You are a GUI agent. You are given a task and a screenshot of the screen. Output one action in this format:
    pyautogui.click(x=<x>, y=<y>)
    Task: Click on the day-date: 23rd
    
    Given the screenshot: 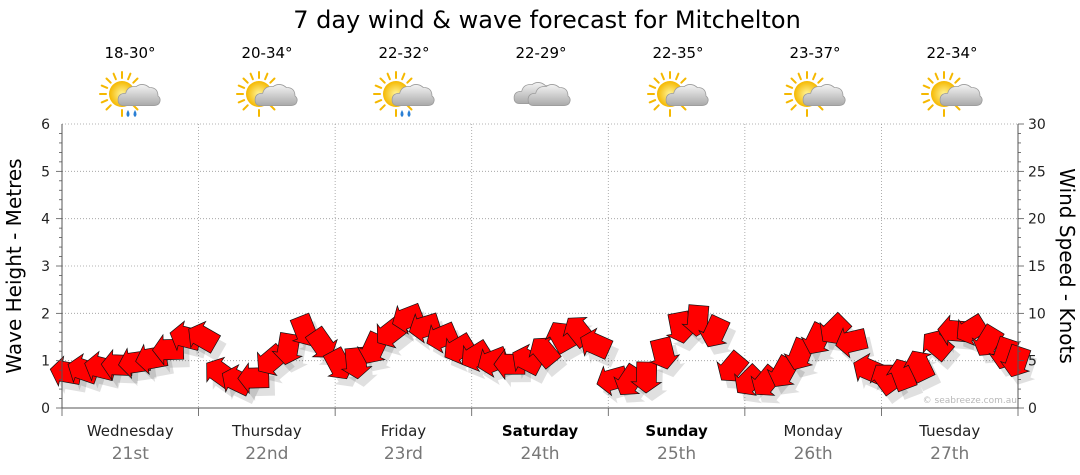 What is the action you would take?
    pyautogui.click(x=403, y=454)
    